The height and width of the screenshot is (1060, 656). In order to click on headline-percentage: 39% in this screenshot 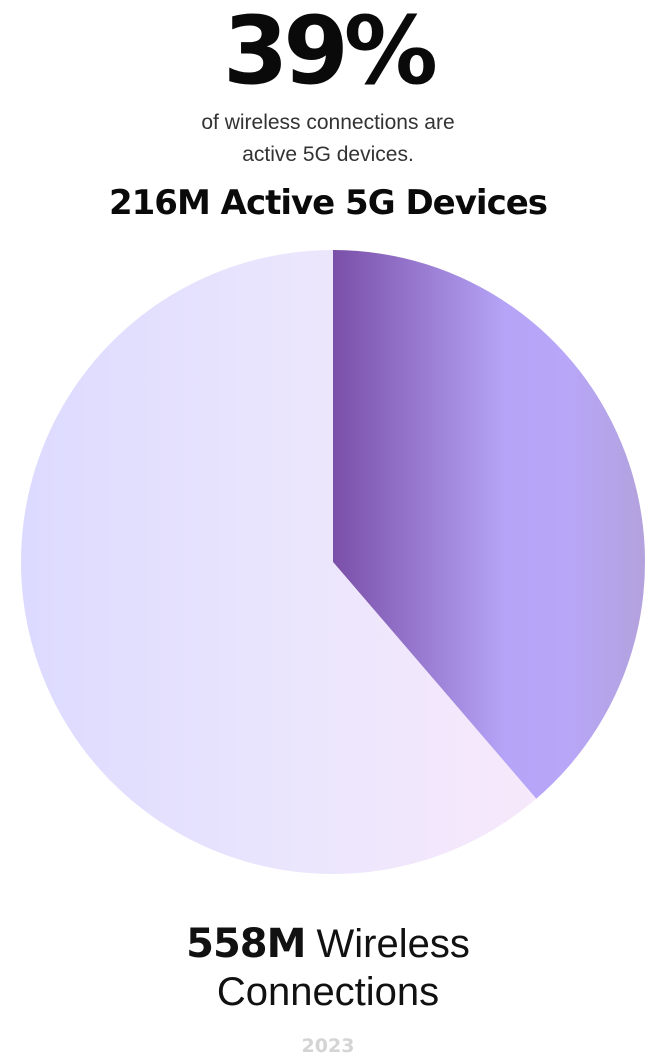, I will do `click(330, 53)`.